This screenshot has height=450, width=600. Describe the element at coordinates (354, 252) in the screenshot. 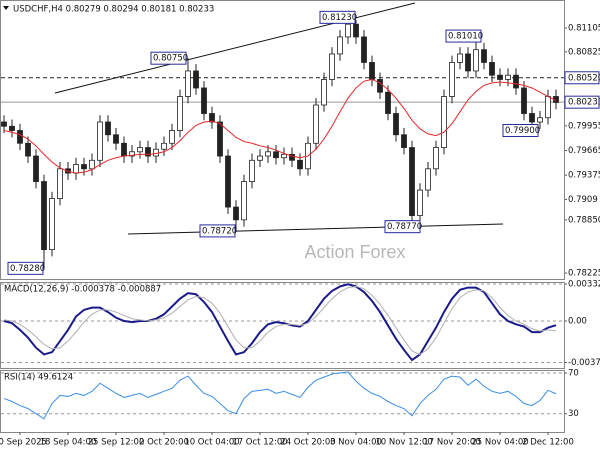

I see `watermark: Action Forex` at that location.